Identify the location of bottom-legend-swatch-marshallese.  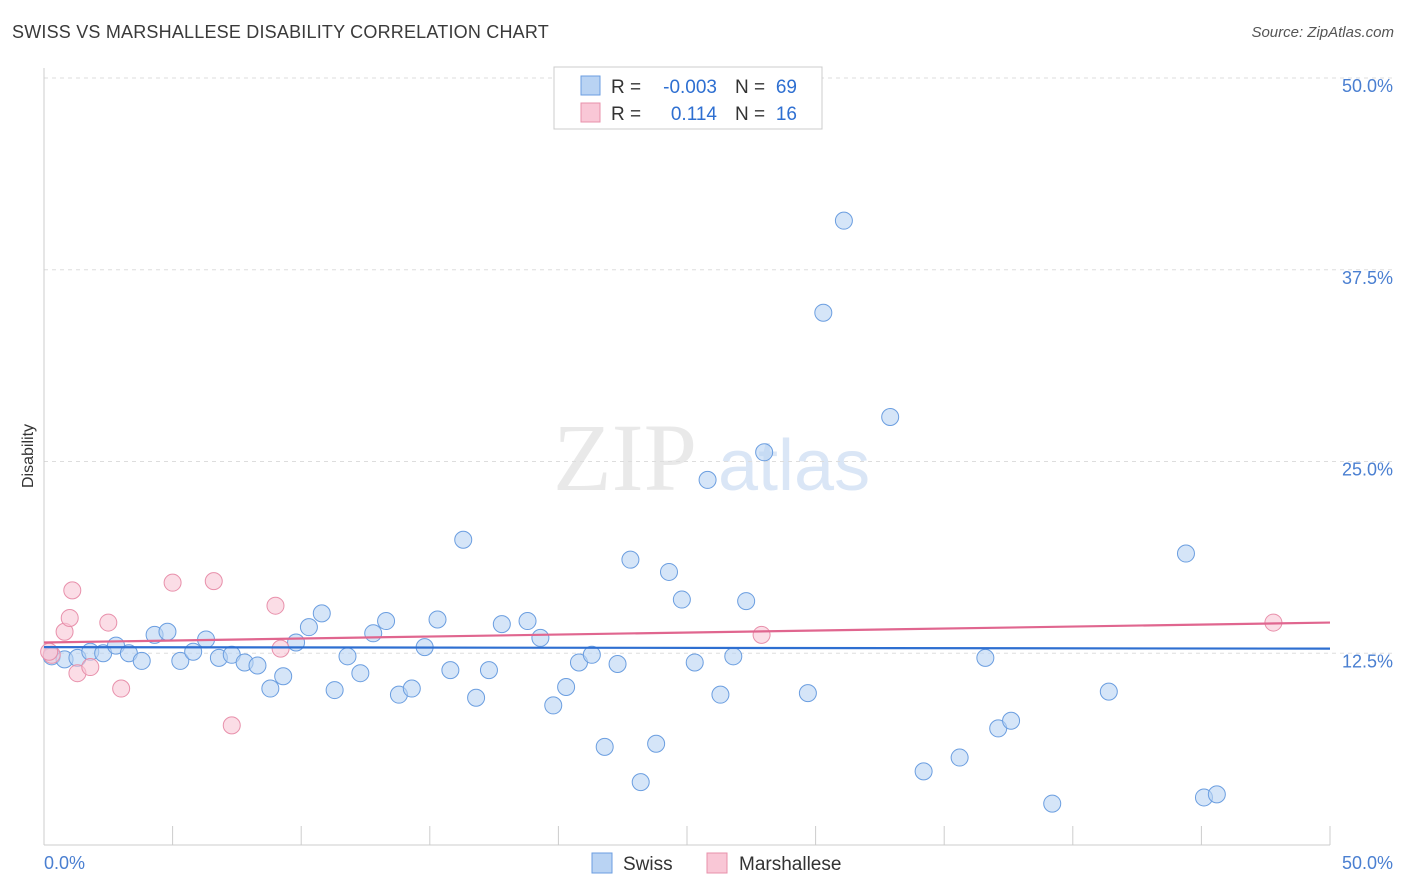
(717, 863).